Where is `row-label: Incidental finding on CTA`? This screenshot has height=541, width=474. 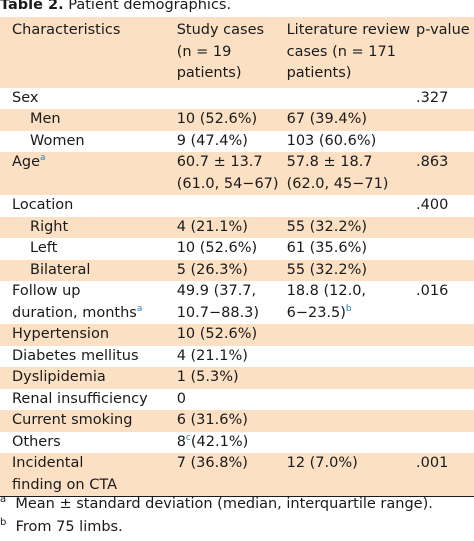 row-label: Incidental finding on CTA is located at coordinates (88, 475).